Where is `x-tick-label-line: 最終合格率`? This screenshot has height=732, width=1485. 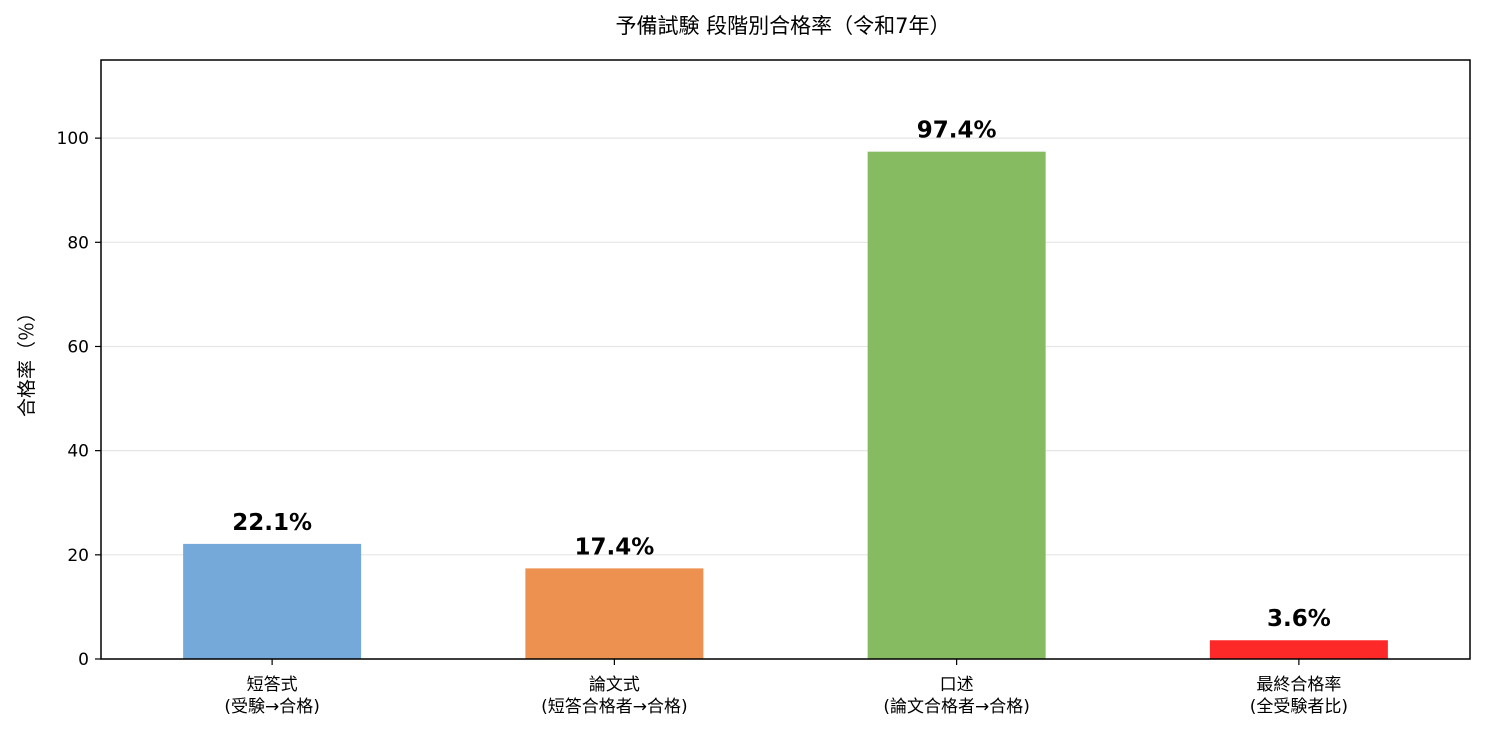 x-tick-label-line: 最終合格率 is located at coordinates (1298, 685).